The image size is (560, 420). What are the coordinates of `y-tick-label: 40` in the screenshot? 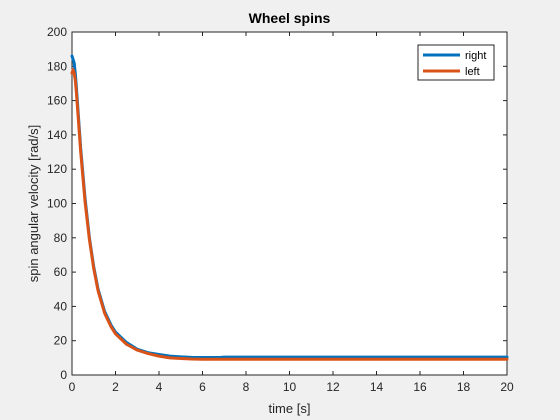 It's located at (61, 306).